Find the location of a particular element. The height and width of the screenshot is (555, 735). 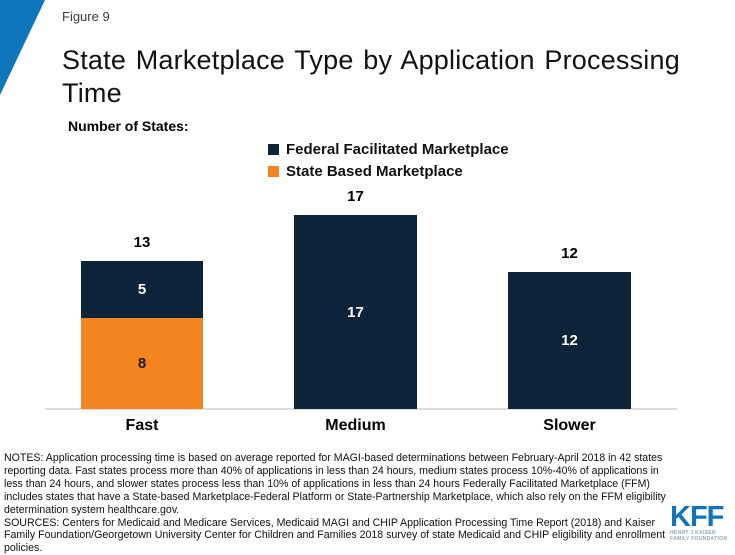

bar-medium: 17 17 is located at coordinates (355, 298).